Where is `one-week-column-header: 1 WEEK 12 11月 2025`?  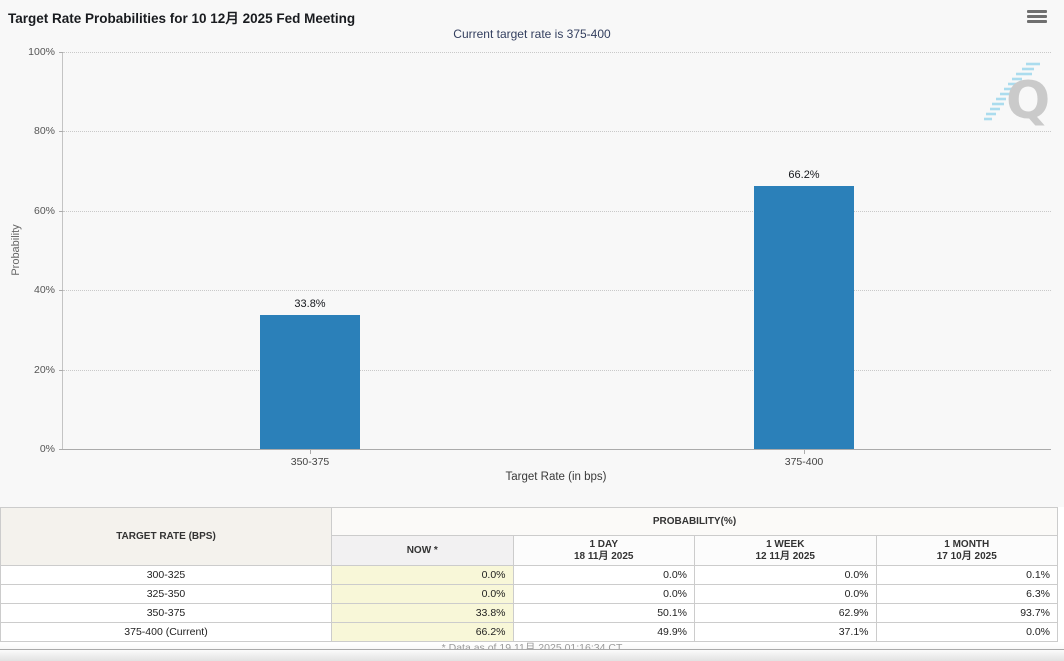
one-week-column-header: 1 WEEK 12 11月 2025 is located at coordinates (785, 550).